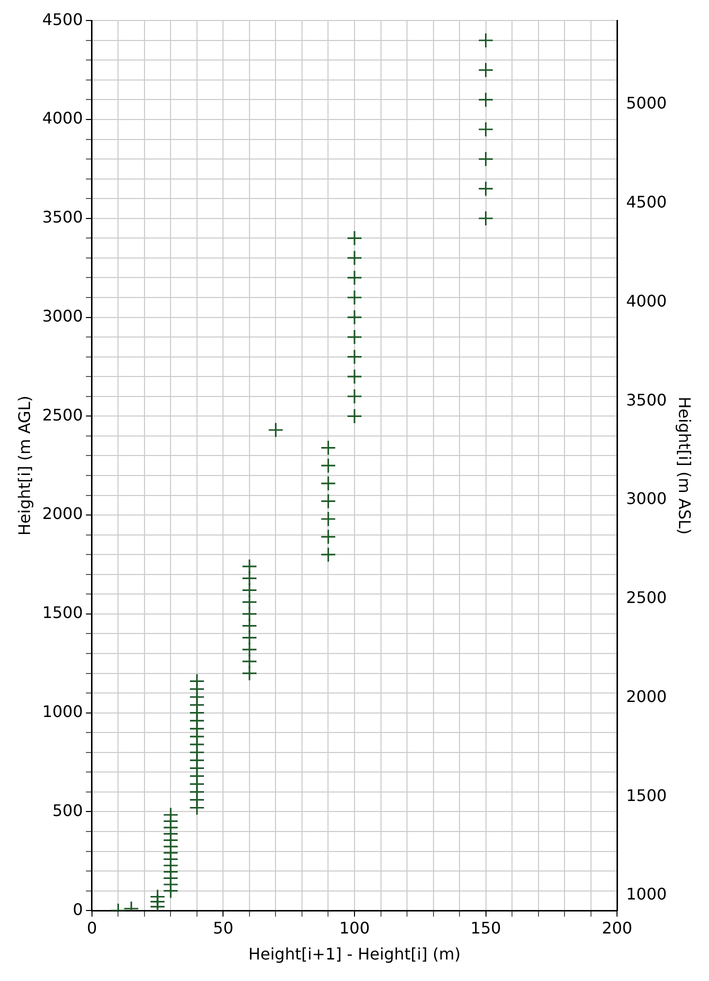 This screenshot has width=709, height=981. Describe the element at coordinates (223, 928) in the screenshot. I see `x-tick-label: 50` at that location.